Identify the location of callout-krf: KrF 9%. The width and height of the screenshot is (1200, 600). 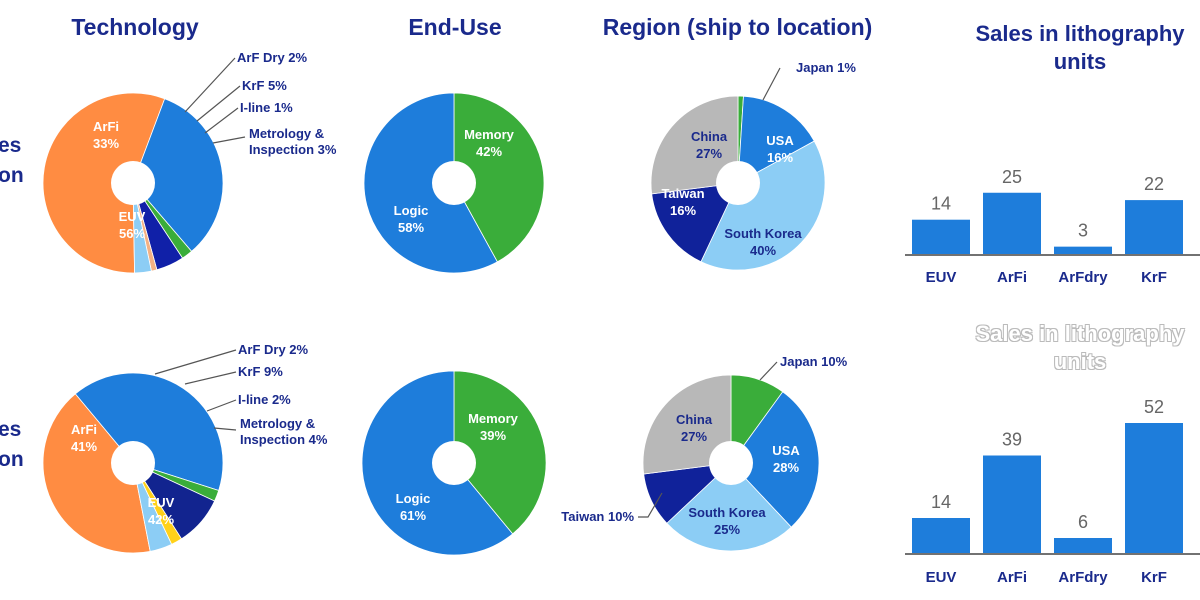
(260, 371).